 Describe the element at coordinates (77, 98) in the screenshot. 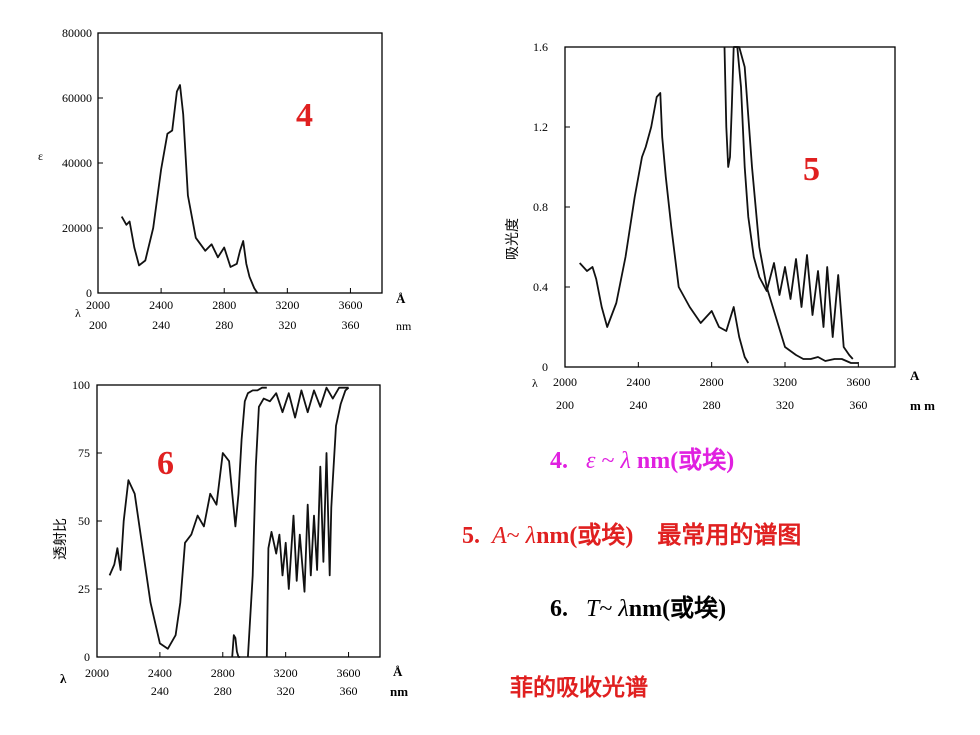

I see `y-tick-label: 60000` at that location.